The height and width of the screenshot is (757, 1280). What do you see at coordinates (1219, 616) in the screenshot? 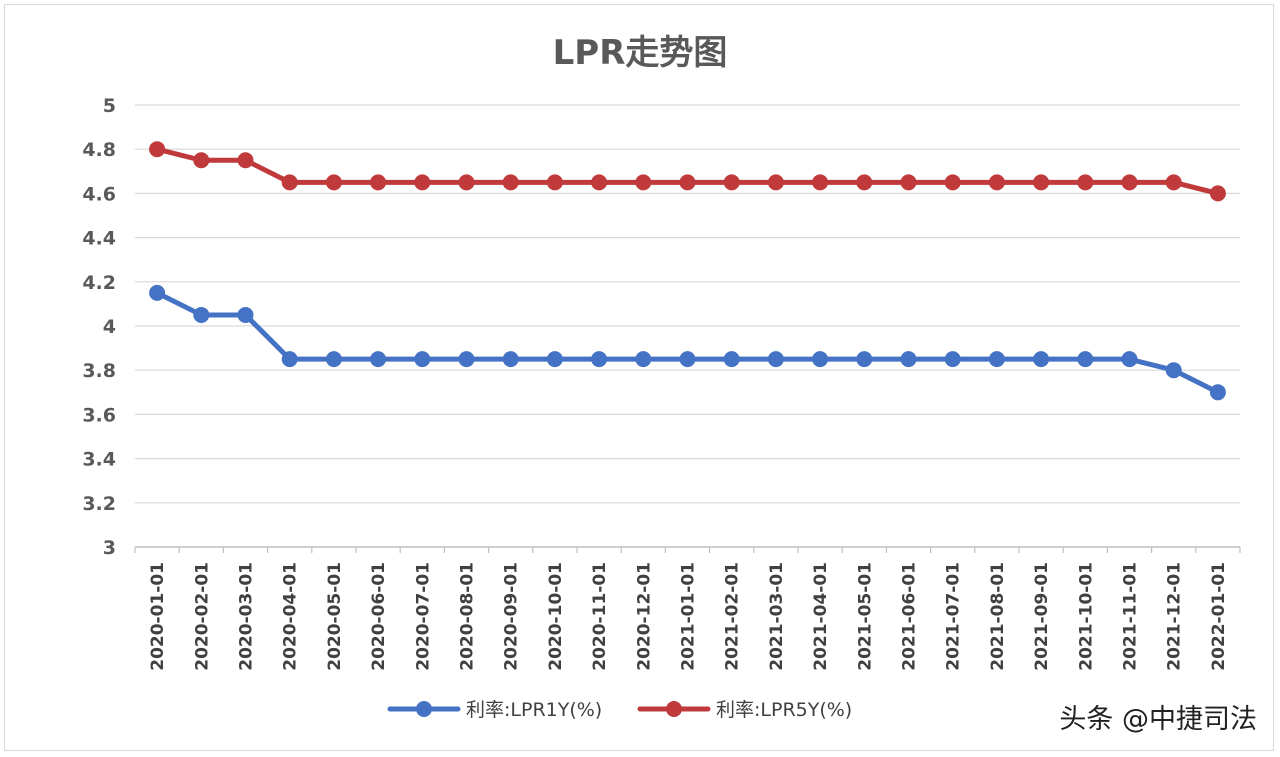
I see `x-tick-label: 2022-01-01` at bounding box center [1219, 616].